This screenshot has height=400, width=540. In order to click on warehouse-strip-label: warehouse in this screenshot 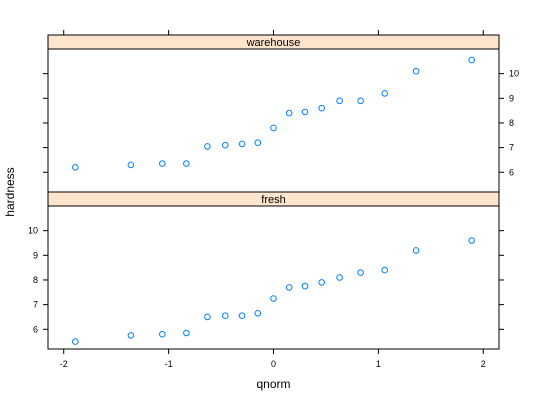, I will do `click(273, 43)`.